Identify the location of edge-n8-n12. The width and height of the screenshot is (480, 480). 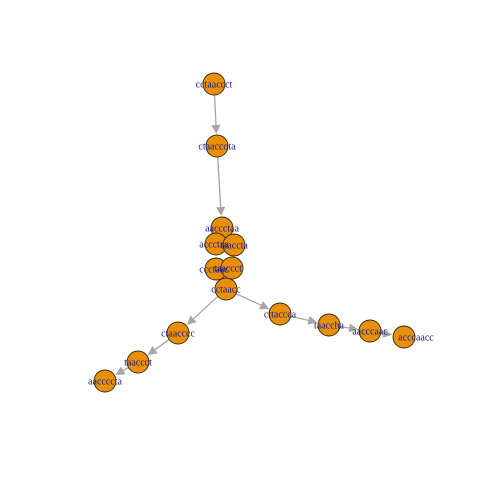
(252, 301).